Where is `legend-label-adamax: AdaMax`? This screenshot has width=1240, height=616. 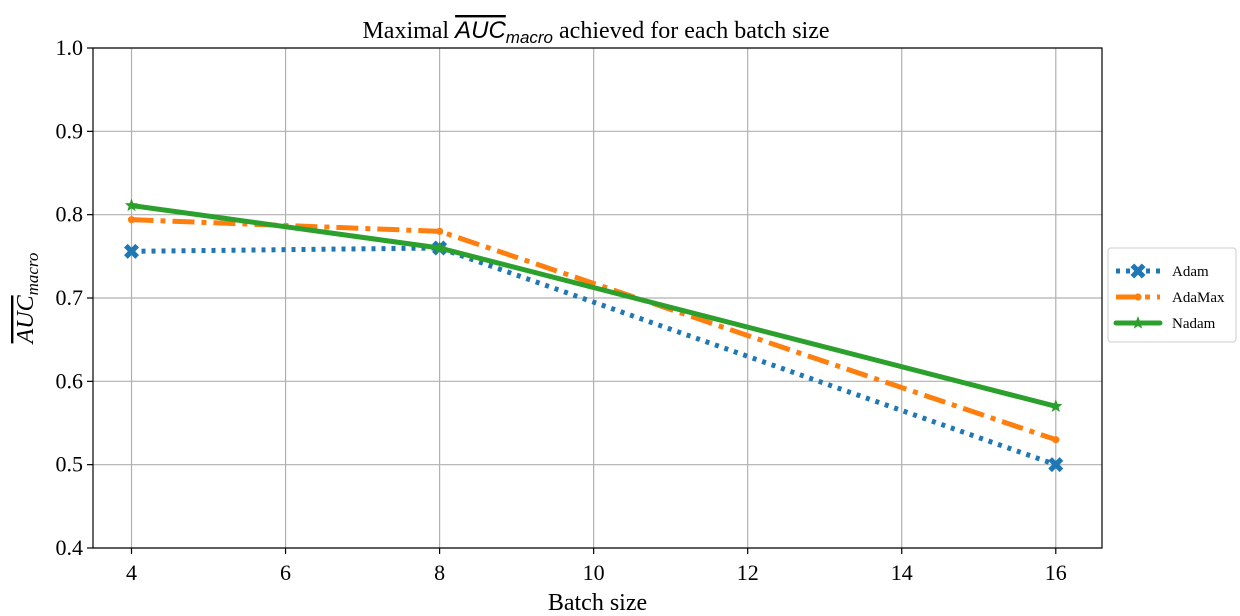 legend-label-adamax: AdaMax is located at coordinates (1198, 298).